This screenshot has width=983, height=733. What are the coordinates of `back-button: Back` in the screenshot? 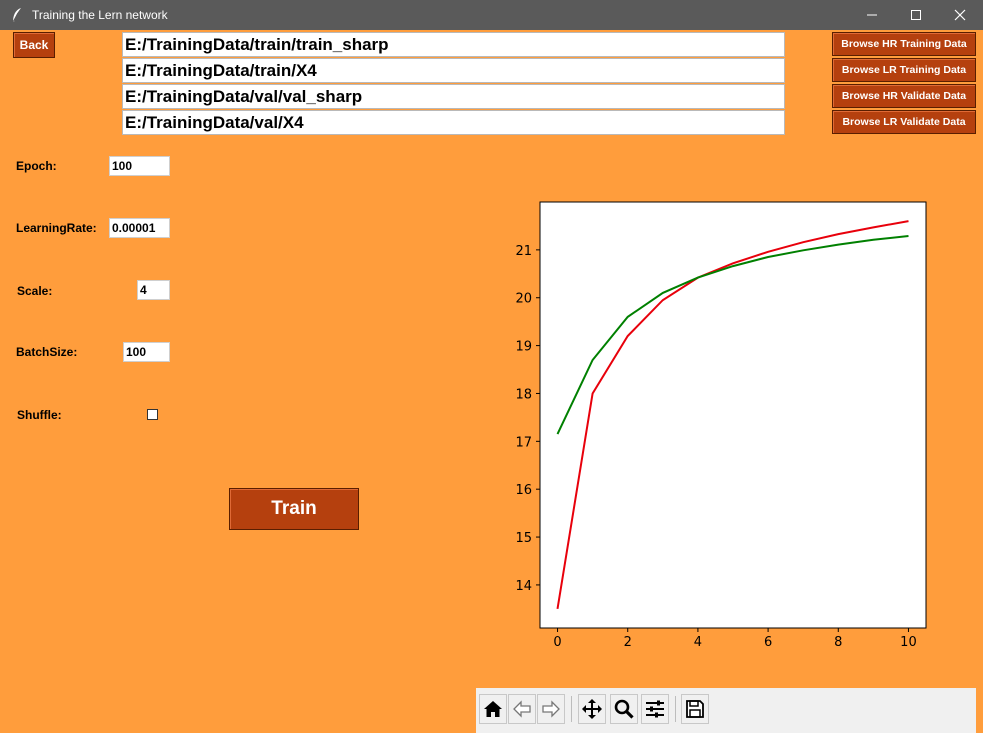 It's located at (34, 45).